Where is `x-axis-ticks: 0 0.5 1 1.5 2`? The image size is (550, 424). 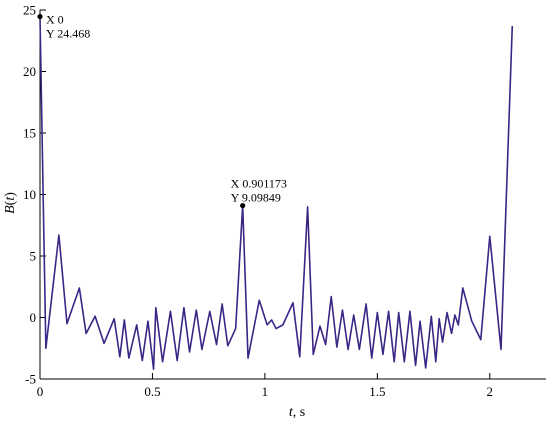 x-axis-ticks: 0 0.5 1 1.5 2 is located at coordinates (265, 386).